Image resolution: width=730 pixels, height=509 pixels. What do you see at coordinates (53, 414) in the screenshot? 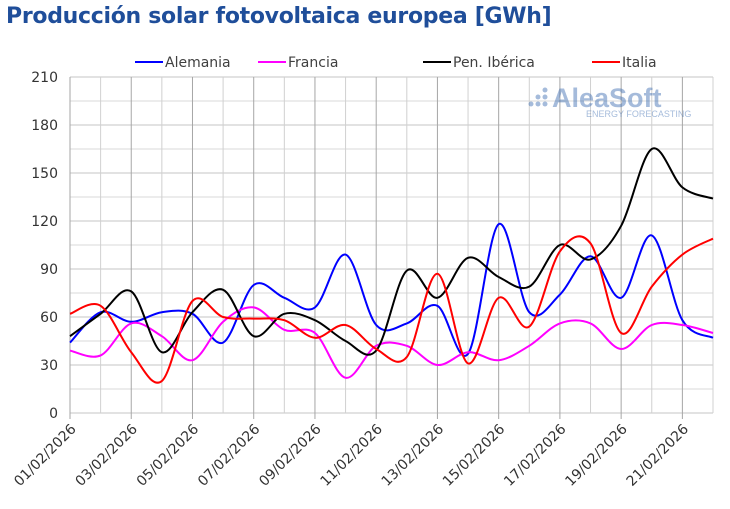
I see `y-tick-label: 0` at bounding box center [53, 414].